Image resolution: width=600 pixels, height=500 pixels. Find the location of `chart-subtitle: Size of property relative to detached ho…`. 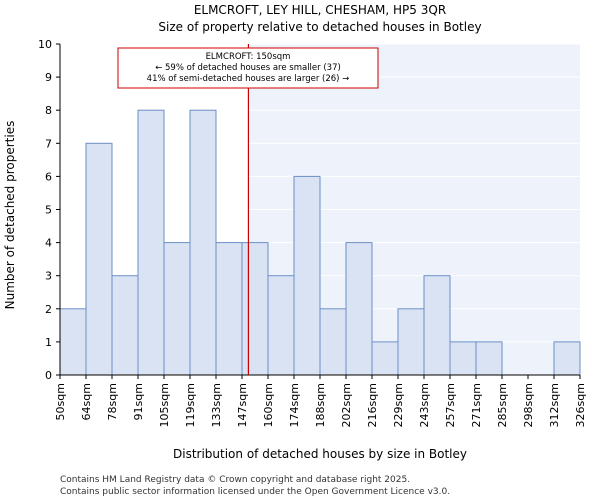

chart-subtitle: Size of property relative to detached ho… is located at coordinates (319, 27).